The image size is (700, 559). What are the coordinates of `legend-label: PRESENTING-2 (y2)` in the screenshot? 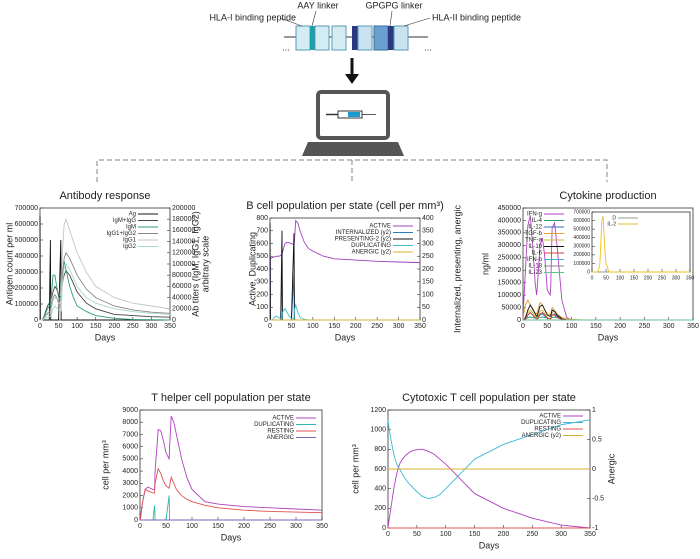 It's located at (363, 240).